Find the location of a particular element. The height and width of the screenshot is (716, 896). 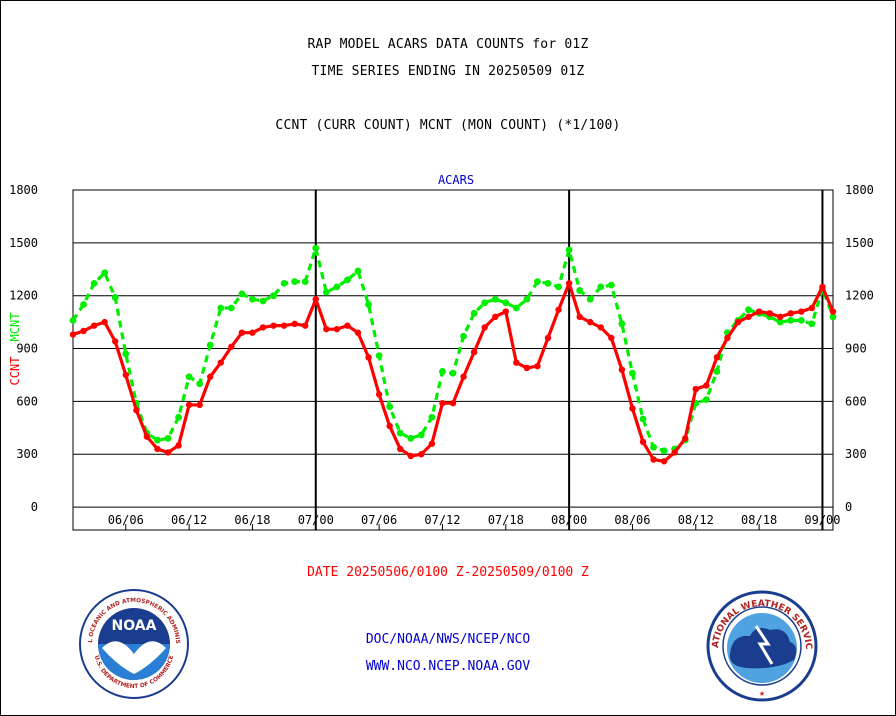

y-tick-label-left: 300 is located at coordinates (27, 454).